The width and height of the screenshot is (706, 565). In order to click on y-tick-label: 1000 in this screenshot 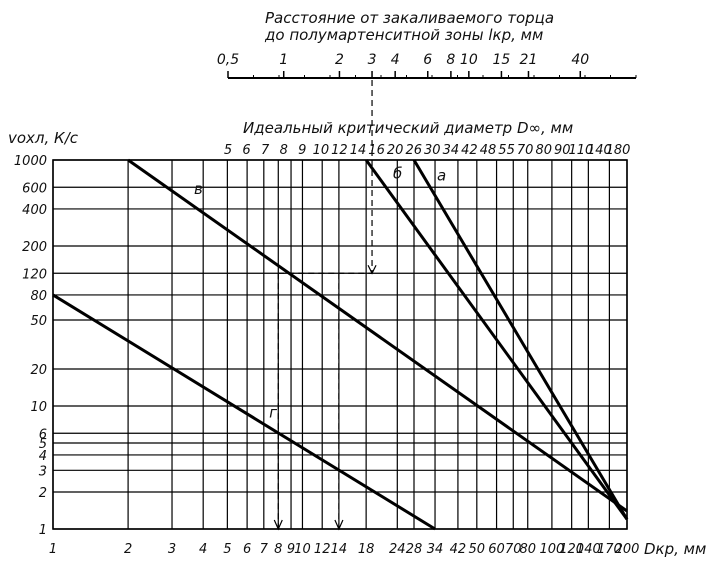, I will do `click(30, 161)`.